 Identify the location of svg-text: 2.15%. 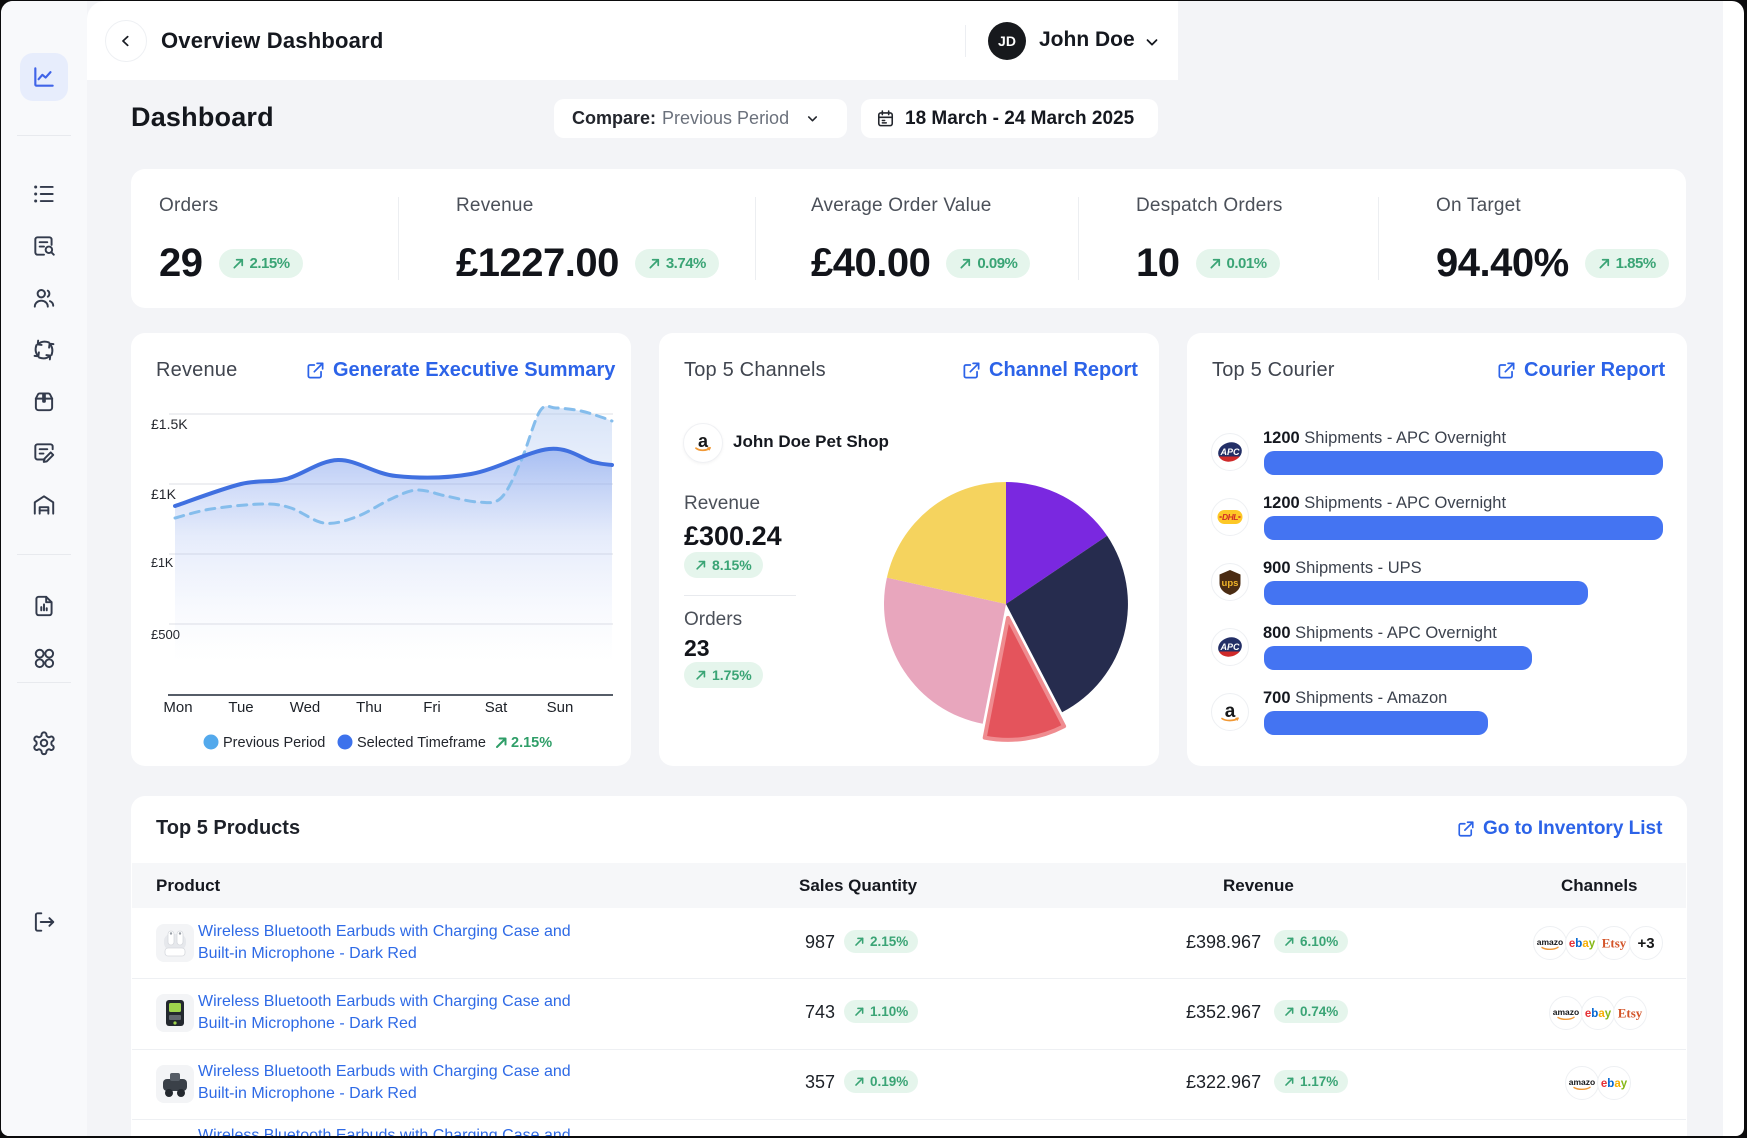
(531, 743).